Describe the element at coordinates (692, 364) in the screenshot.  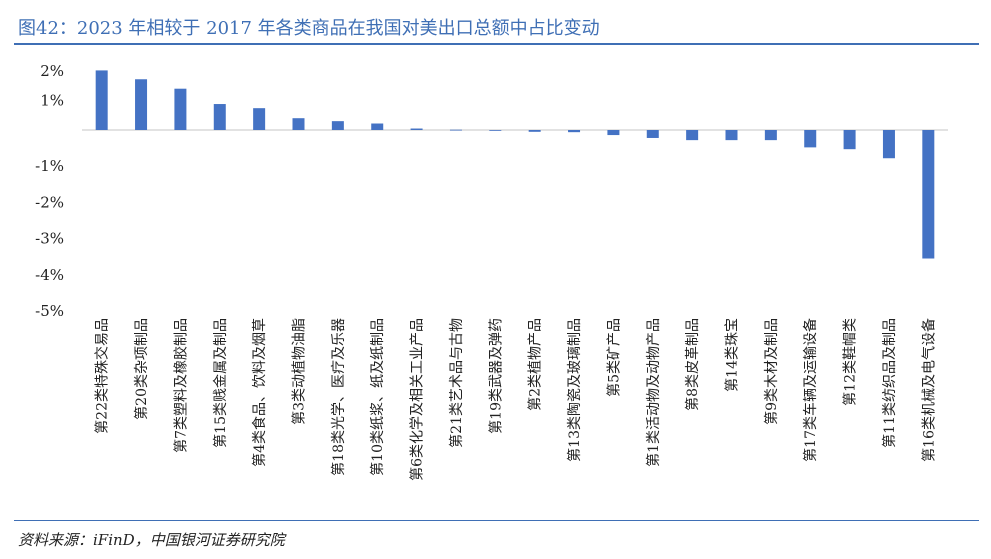
I see `category-label: 第8类皮革制品` at that location.